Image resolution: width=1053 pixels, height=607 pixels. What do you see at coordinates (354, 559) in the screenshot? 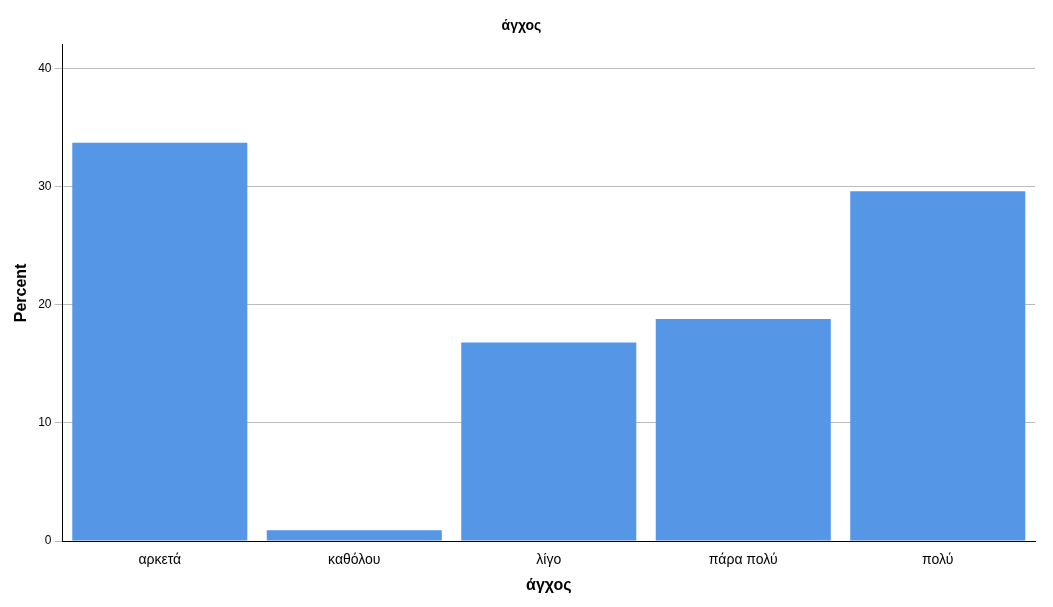
I see `x-tick-label: καθόλου` at bounding box center [354, 559].